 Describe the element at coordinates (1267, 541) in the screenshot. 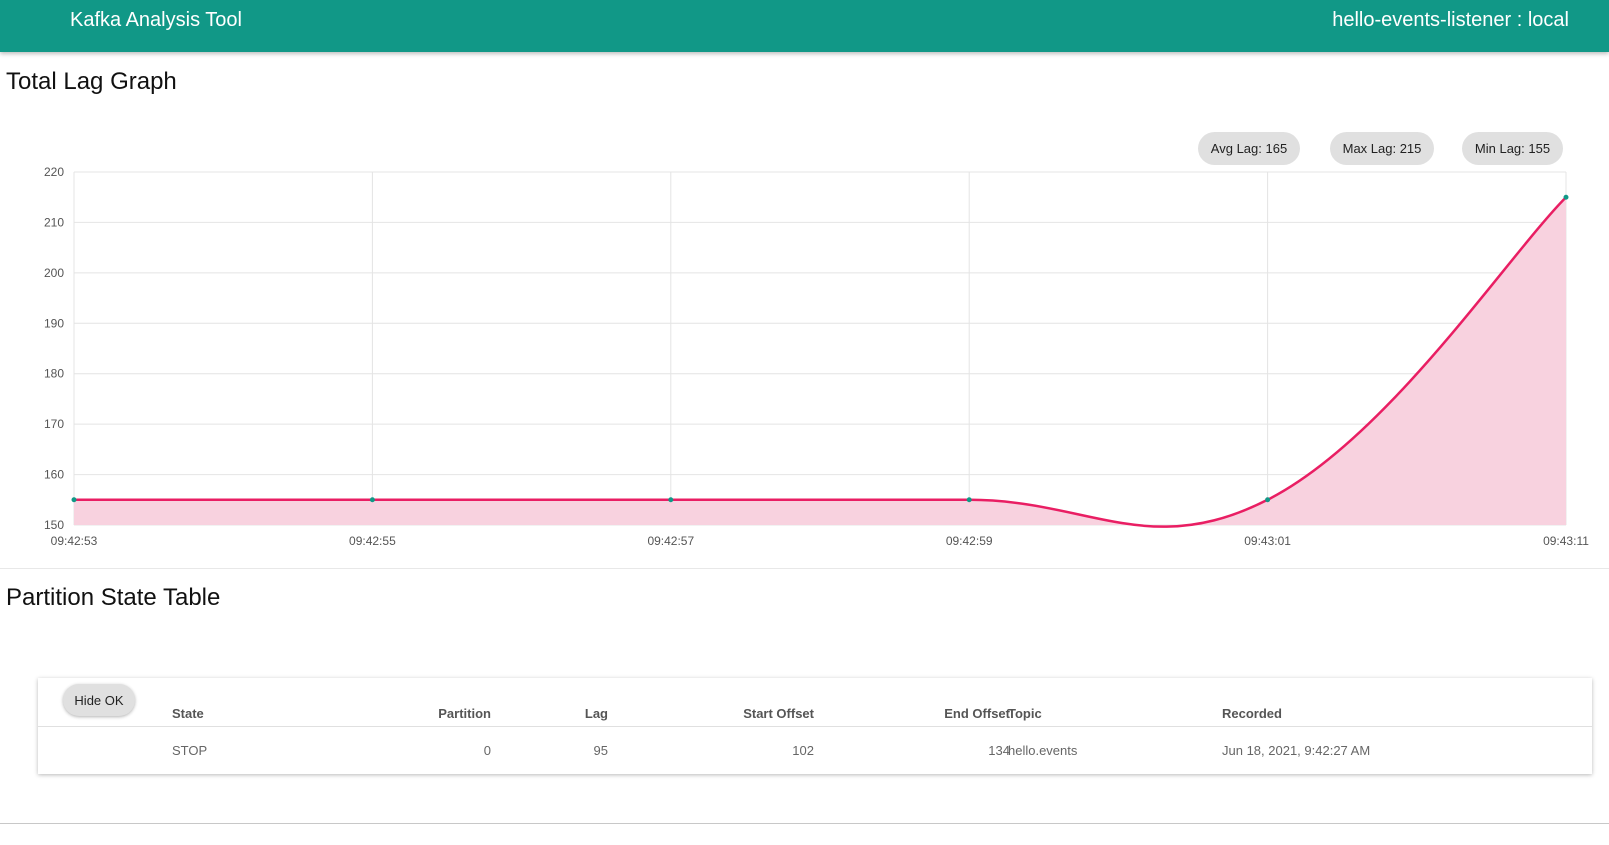

I see `x-tick-label: 09:43:01` at that location.